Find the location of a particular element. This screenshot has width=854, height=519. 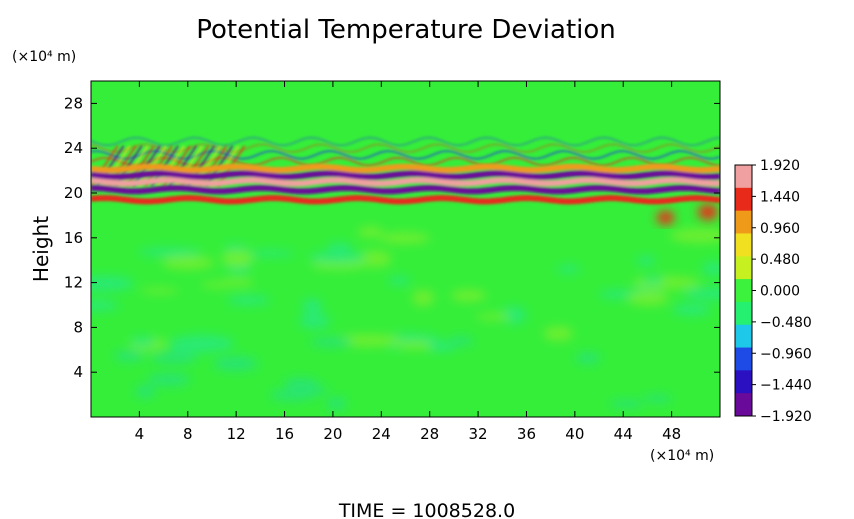

colorbar-label: 1.920 is located at coordinates (780, 166).